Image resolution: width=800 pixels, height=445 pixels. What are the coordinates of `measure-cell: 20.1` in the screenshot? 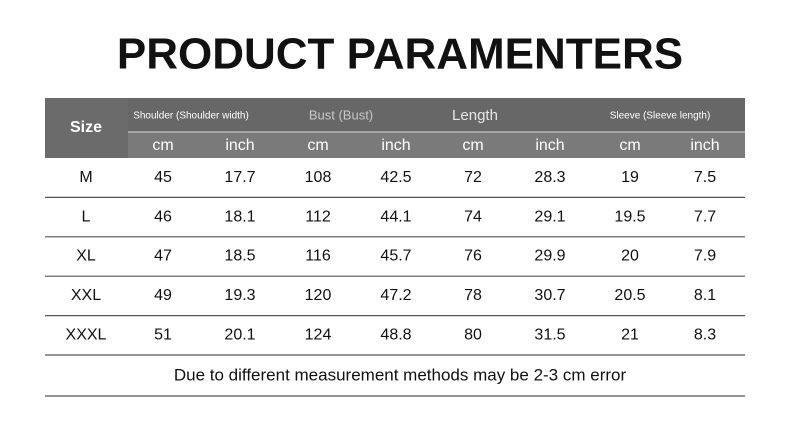 It's located at (239, 335).